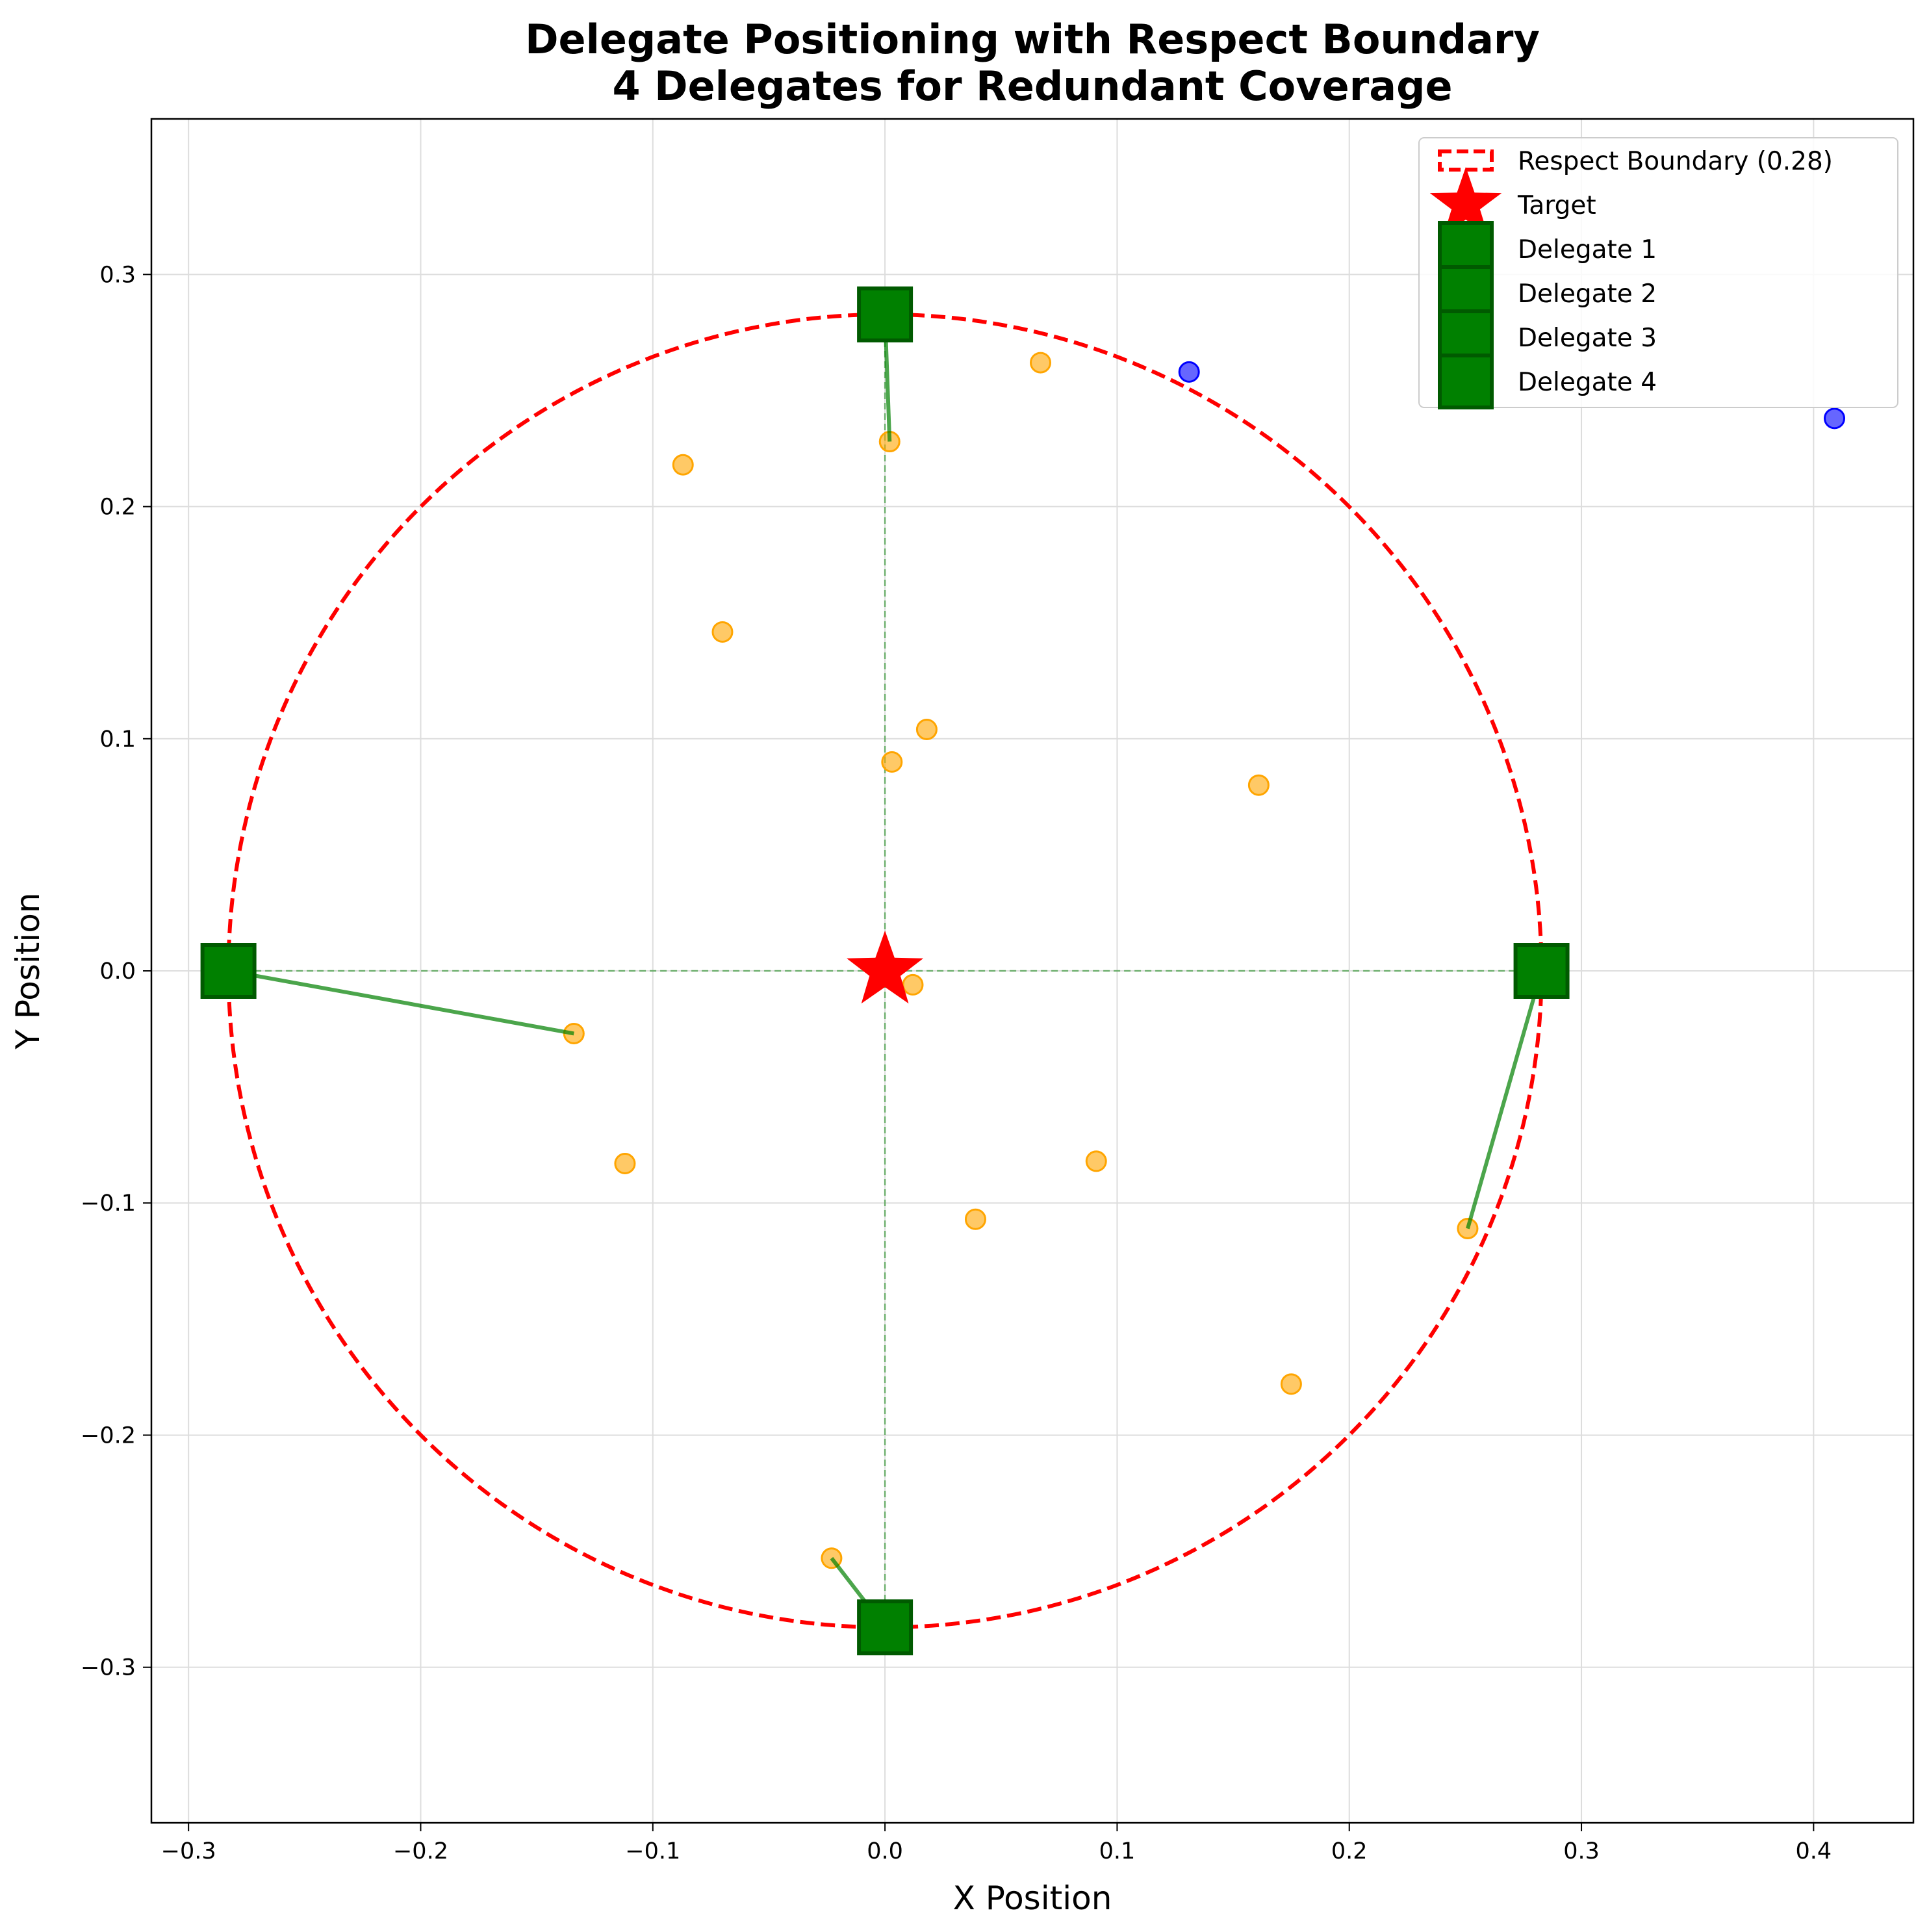 The height and width of the screenshot is (1932, 1929). What do you see at coordinates (1675, 162) in the screenshot?
I see `legend-entry-boundary: Respect Boundary (0.28)` at bounding box center [1675, 162].